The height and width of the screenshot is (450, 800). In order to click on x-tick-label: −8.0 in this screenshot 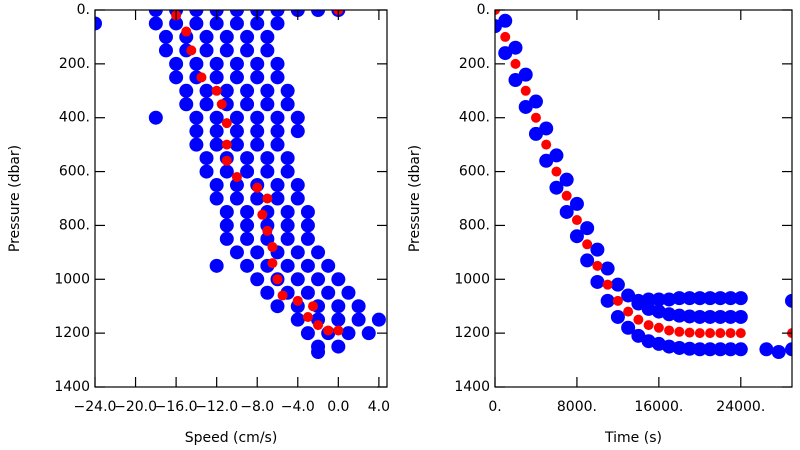, I will do `click(257, 407)`.